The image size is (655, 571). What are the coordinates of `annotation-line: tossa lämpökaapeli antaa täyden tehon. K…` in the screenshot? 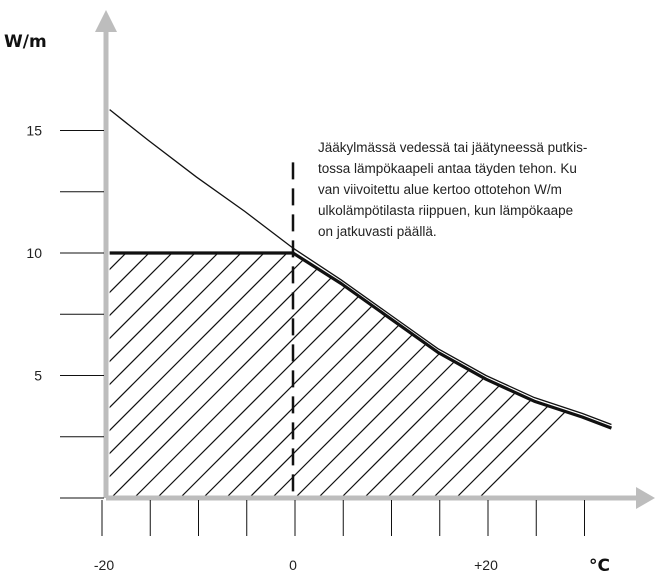 It's located at (447, 168).